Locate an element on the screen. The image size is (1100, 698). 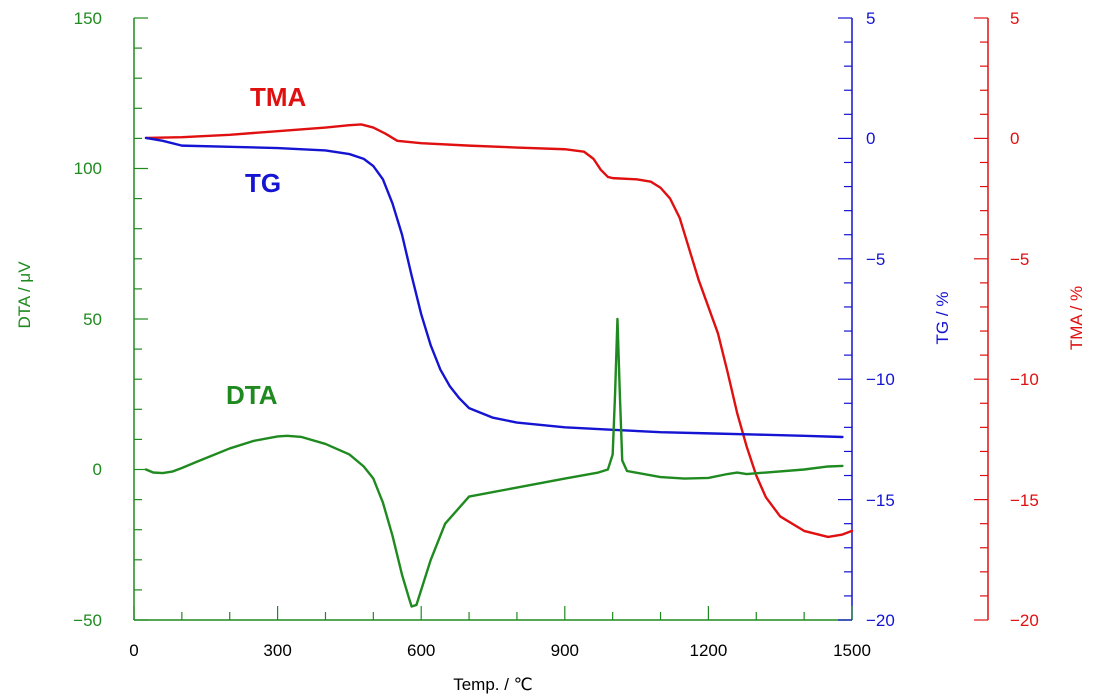
dta-tick-label: 50 is located at coordinates (92, 319).